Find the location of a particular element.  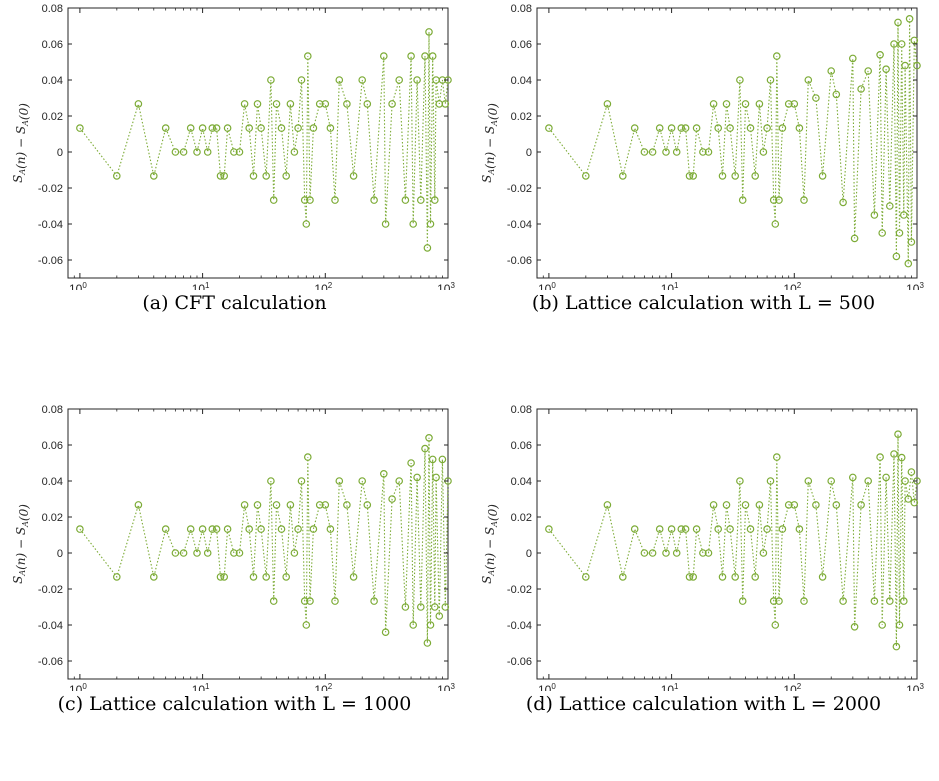

y-axis-label: SA(n) − SA(0) is located at coordinates (21, 544).